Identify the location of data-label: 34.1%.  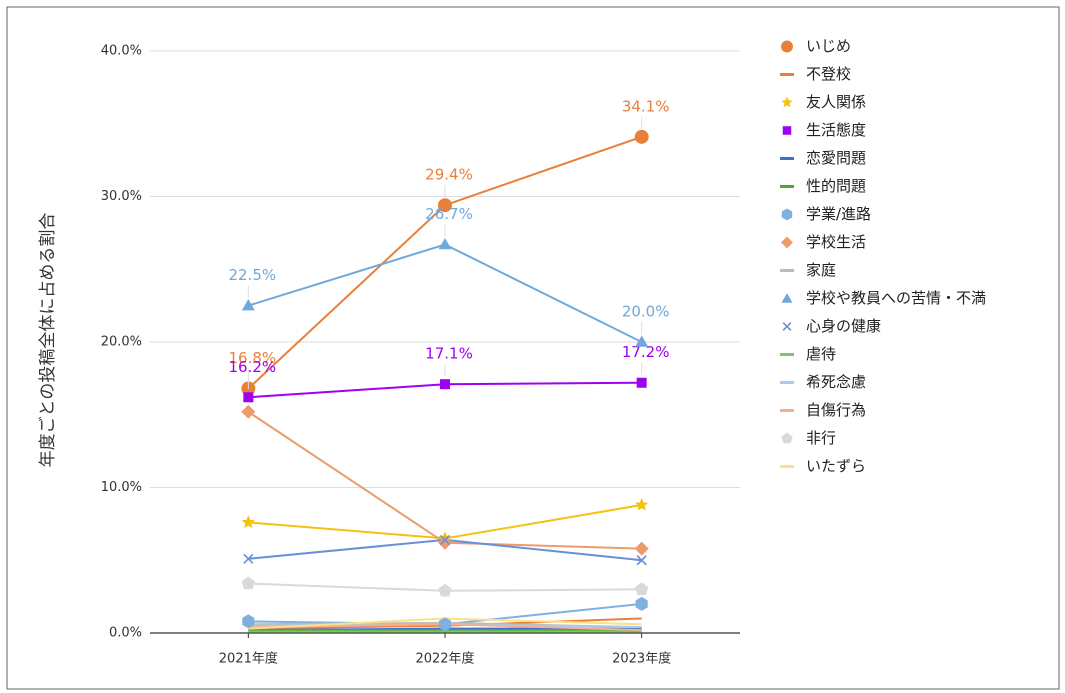
(646, 106).